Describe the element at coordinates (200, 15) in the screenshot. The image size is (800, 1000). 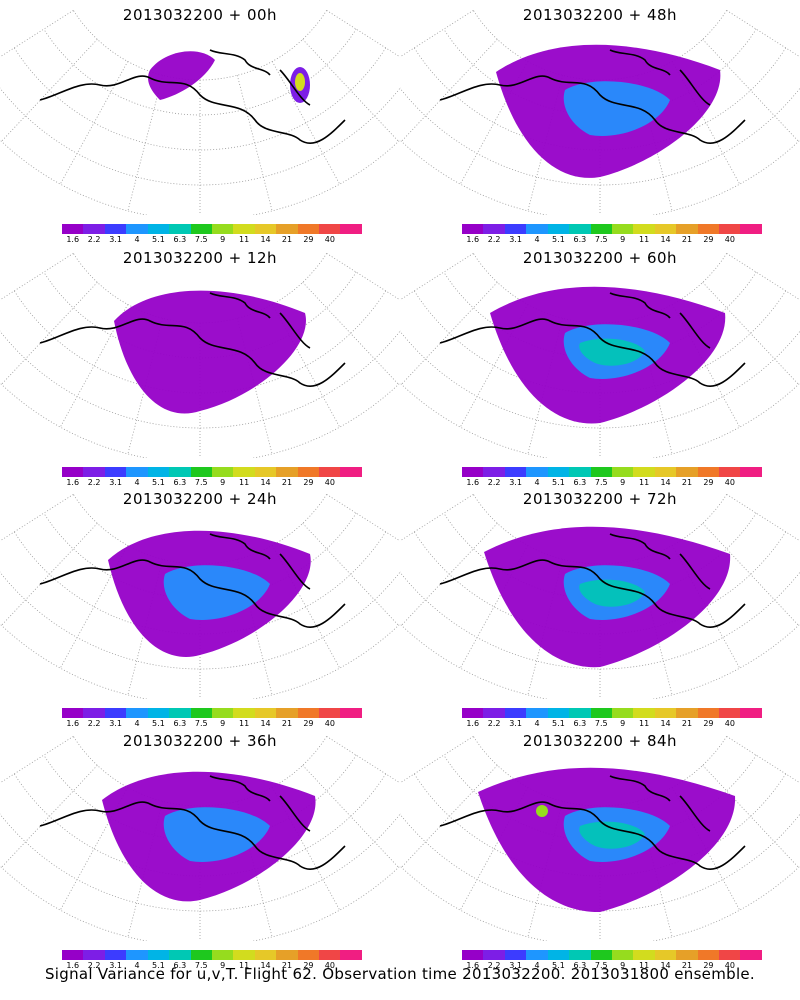
I see `panel-title: 2013032200 + 00h` at that location.